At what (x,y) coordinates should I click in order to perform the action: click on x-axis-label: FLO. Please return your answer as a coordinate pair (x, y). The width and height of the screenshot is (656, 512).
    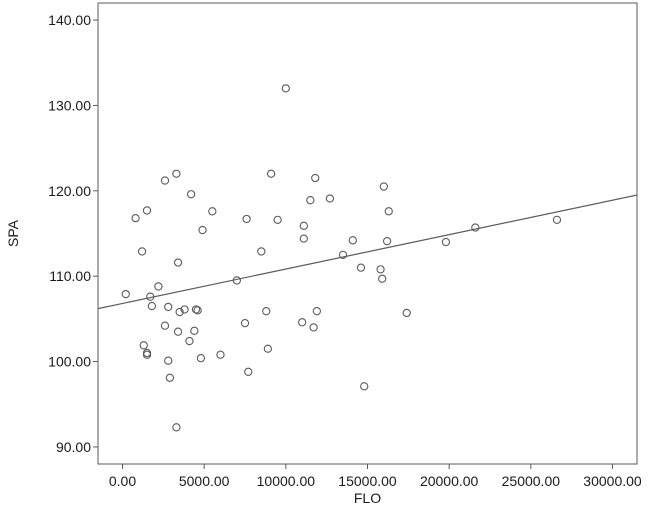
    Looking at the image, I should click on (367, 498).